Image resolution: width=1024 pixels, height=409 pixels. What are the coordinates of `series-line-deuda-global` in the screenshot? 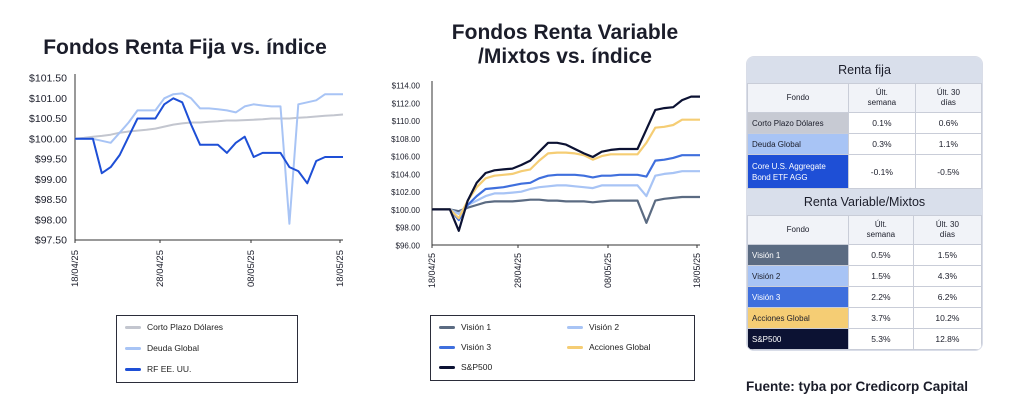 It's located at (209, 158).